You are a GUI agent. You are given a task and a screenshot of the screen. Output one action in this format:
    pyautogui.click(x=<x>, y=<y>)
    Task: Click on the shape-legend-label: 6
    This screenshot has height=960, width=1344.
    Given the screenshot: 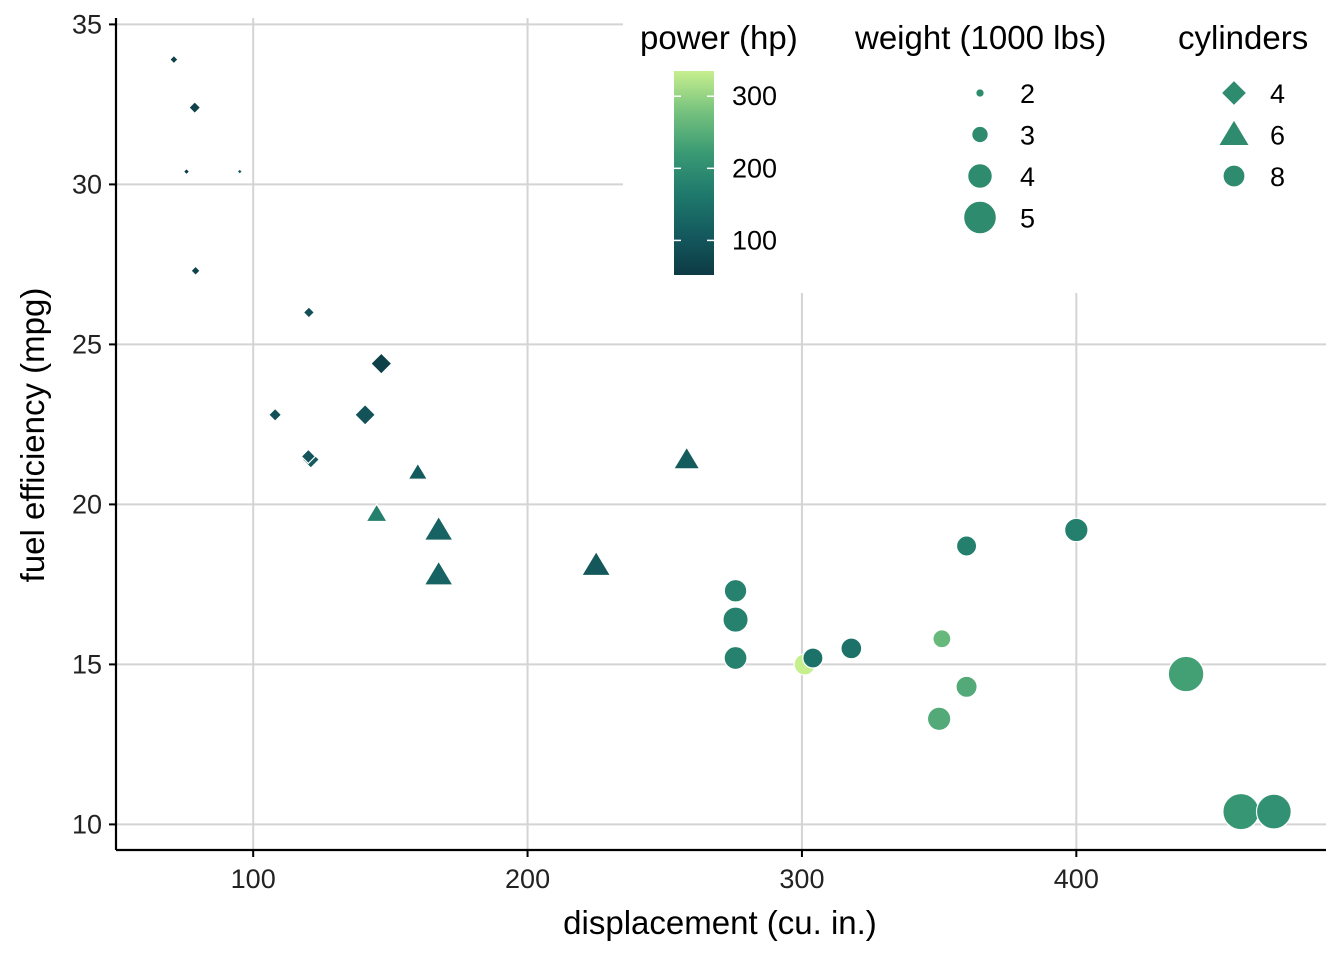 What is the action you would take?
    pyautogui.click(x=1277, y=136)
    